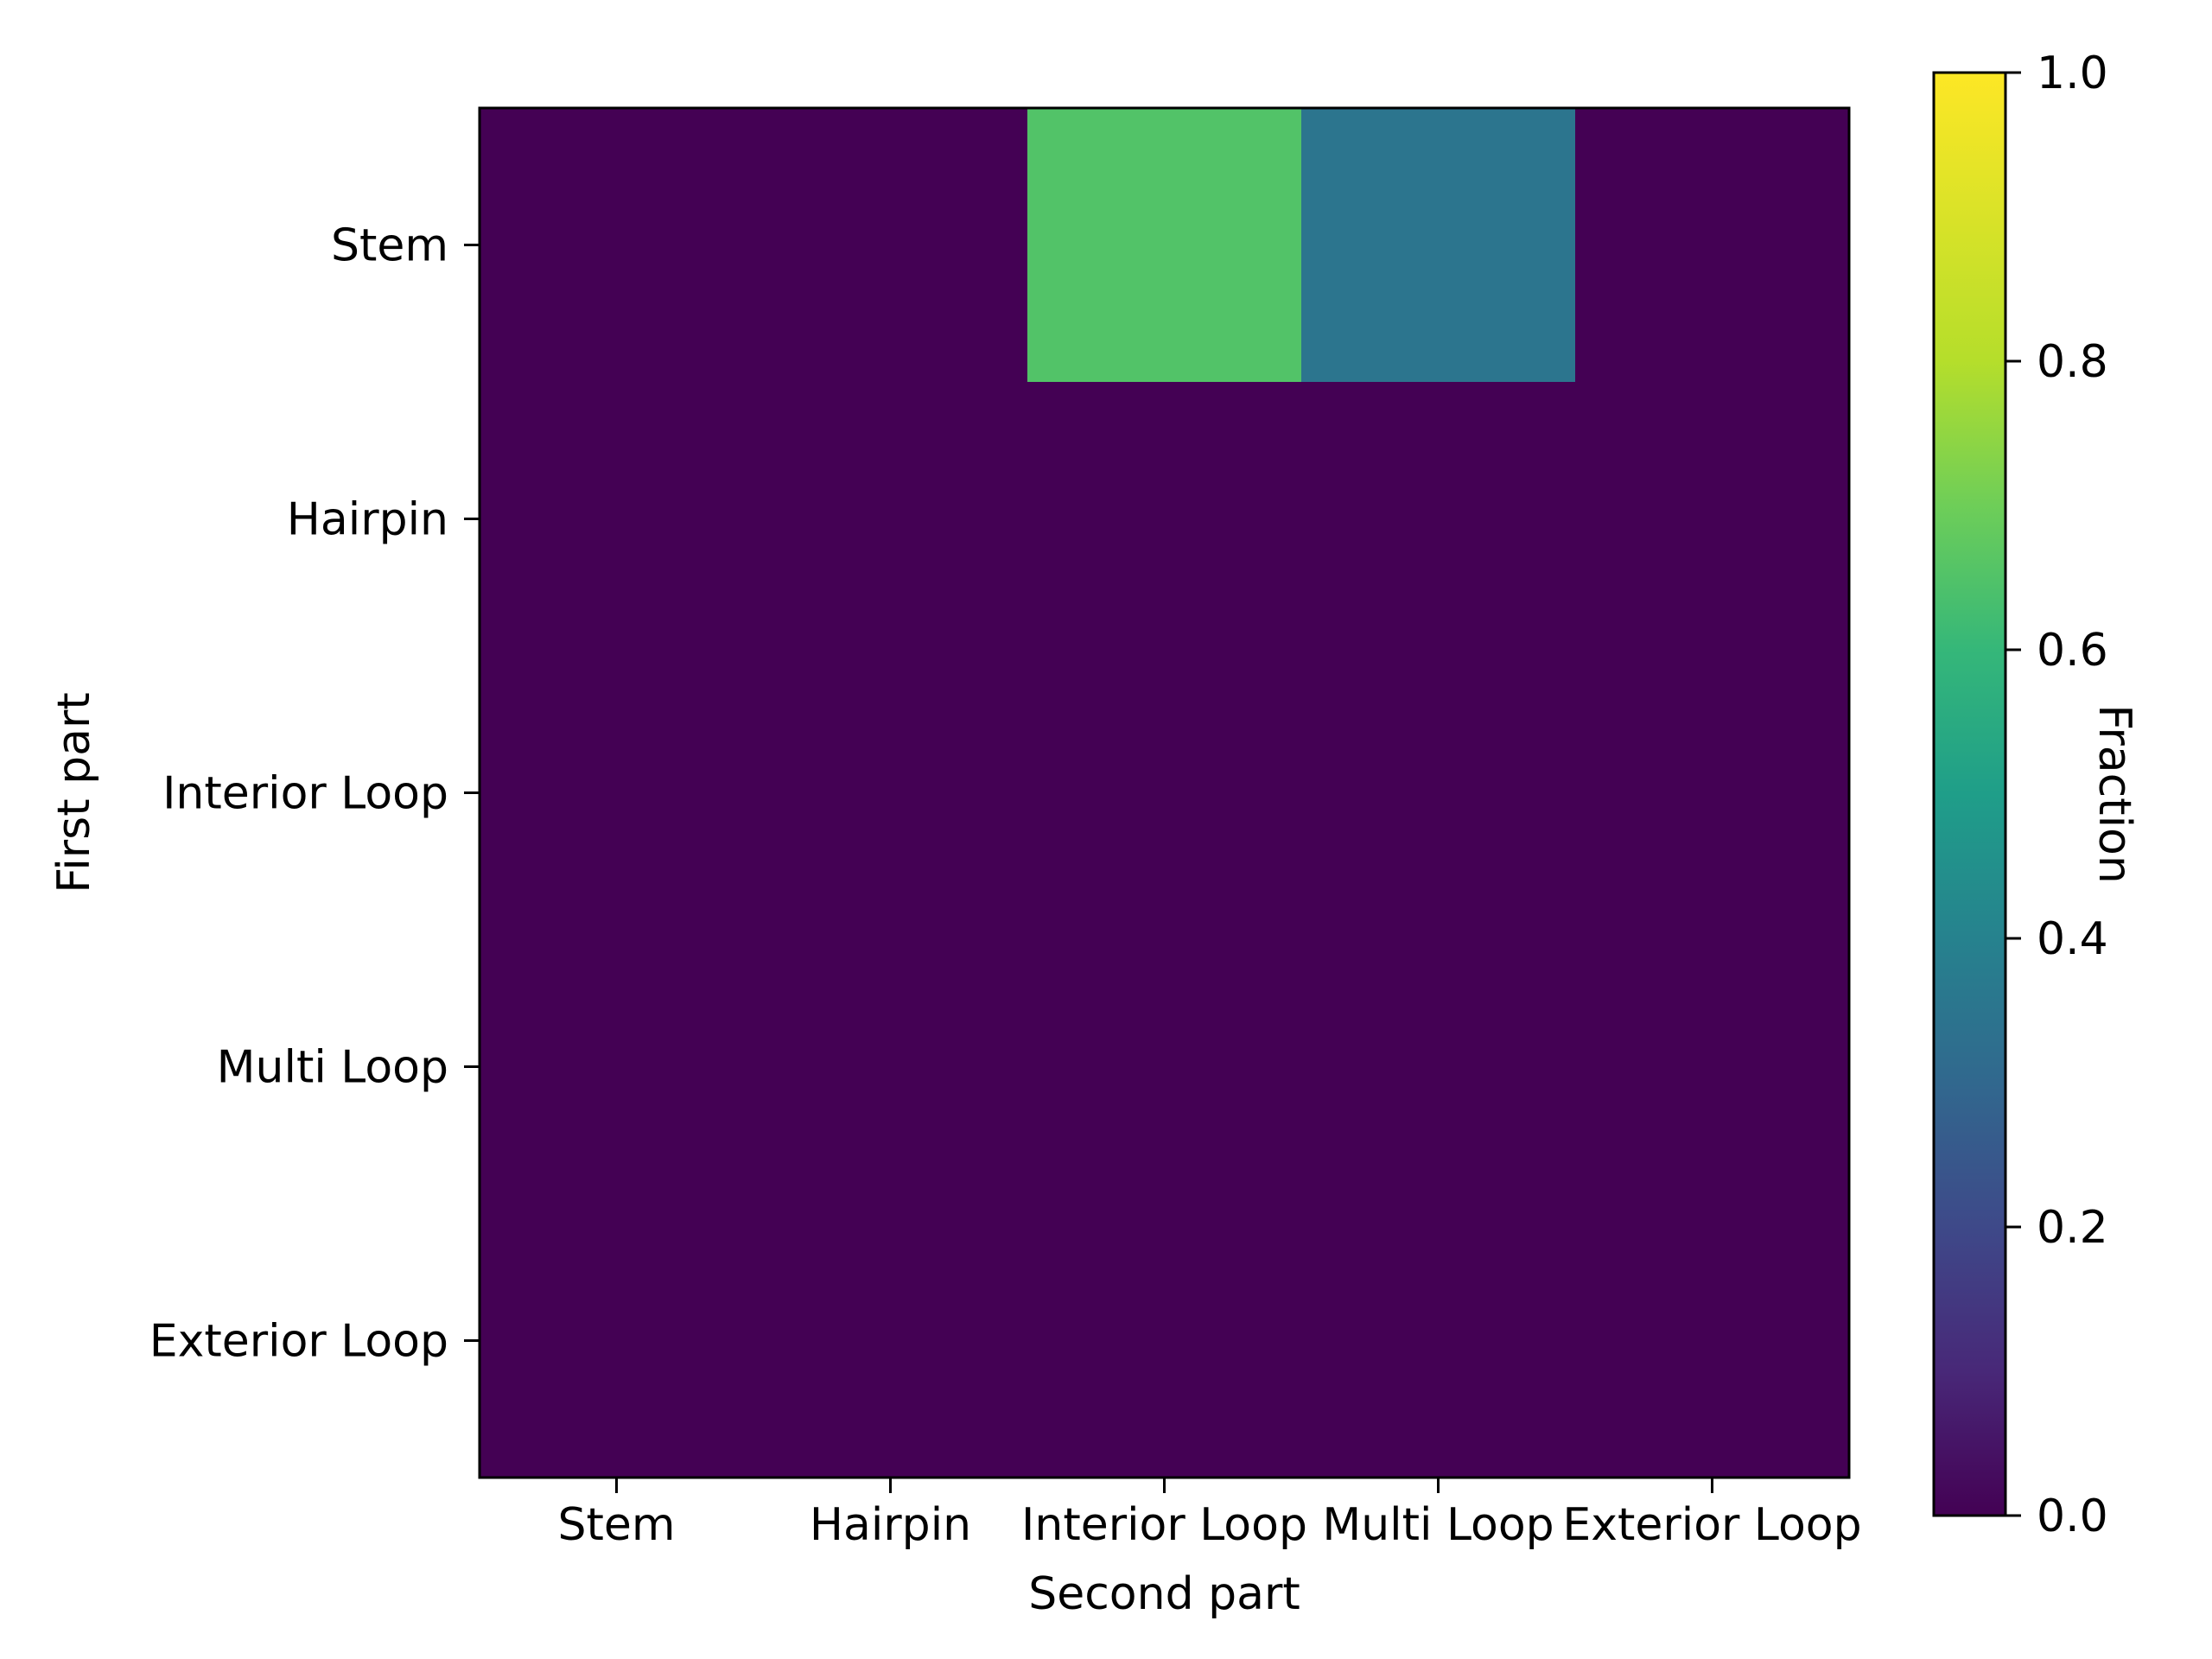 The image size is (2212, 1659). I want to click on y-tick-label: Multi Loop, so click(332, 1068).